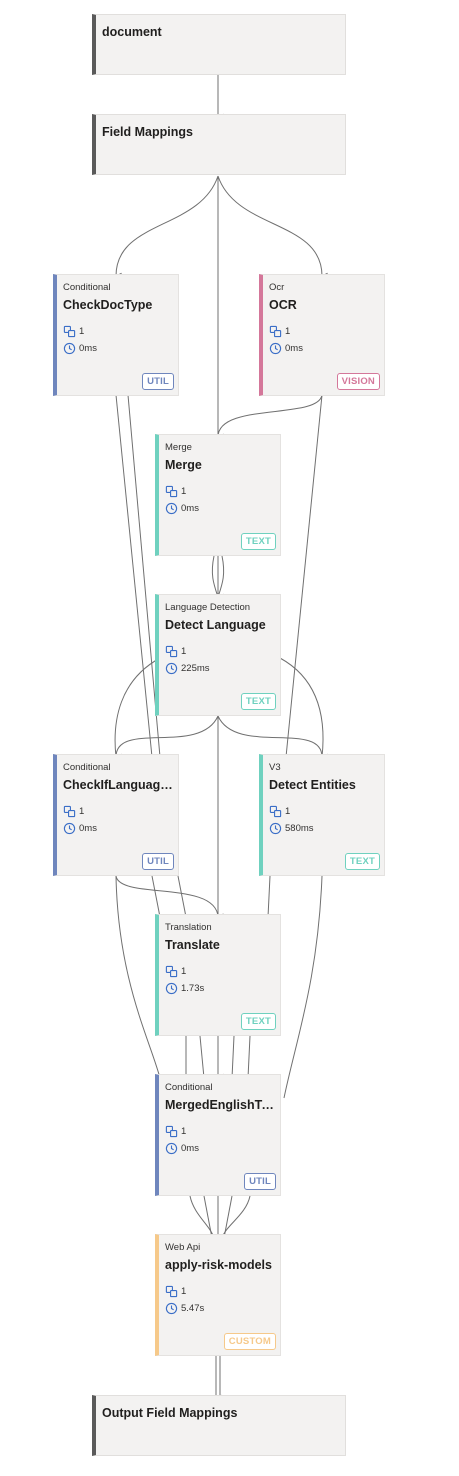  What do you see at coordinates (303, 987) in the screenshot?
I see `edge-detectentities-down` at bounding box center [303, 987].